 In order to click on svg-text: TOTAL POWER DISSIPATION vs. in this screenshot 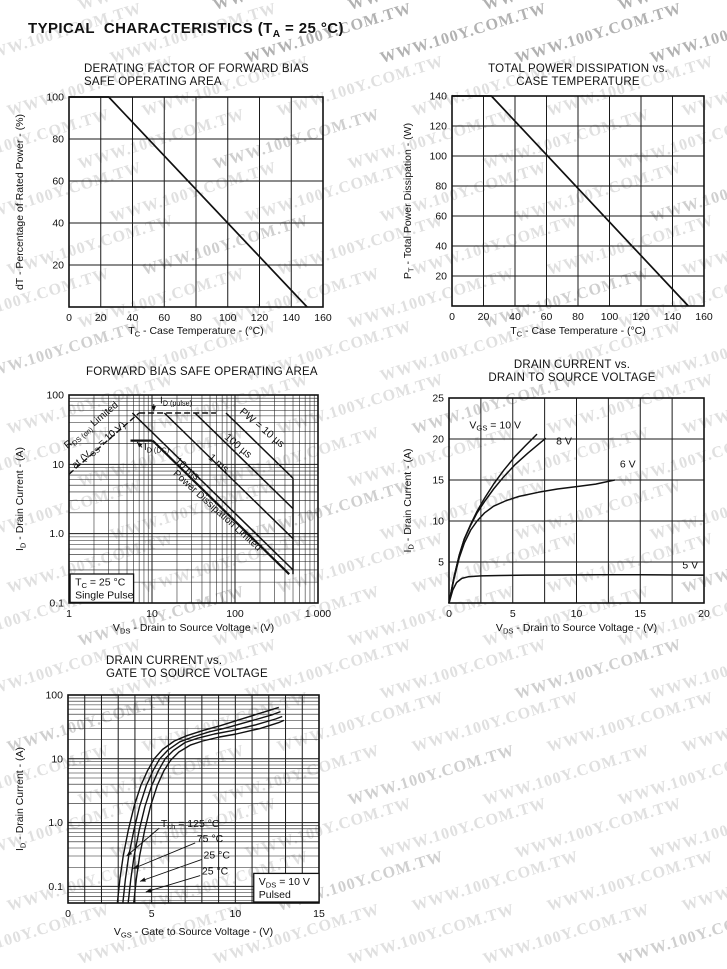, I will do `click(578, 69)`.